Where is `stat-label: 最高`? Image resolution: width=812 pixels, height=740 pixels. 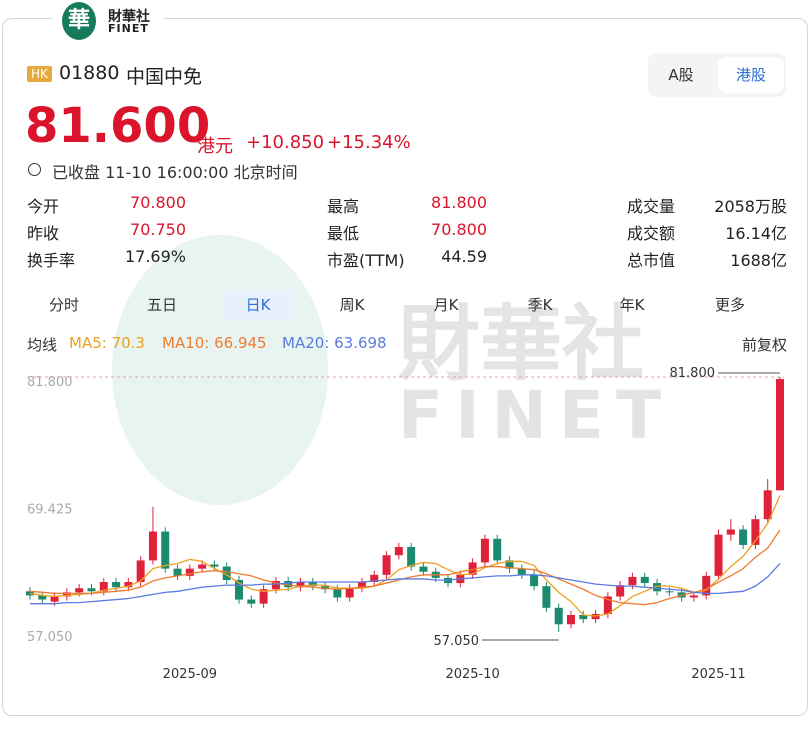 stat-label: 最高 is located at coordinates (343, 206).